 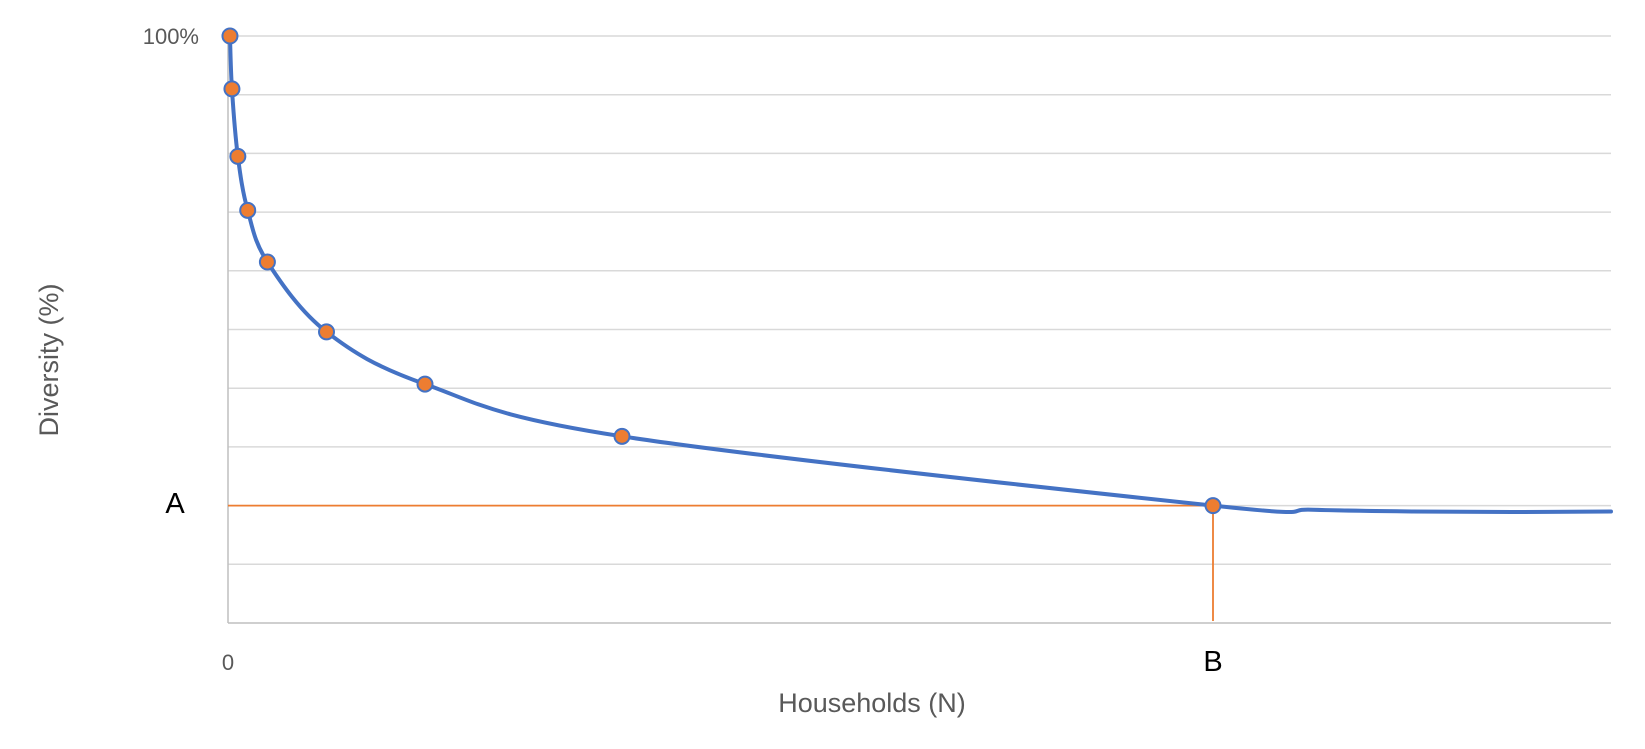 What do you see at coordinates (49, 360) in the screenshot?
I see `y-axis-title: Diversity (%)` at bounding box center [49, 360].